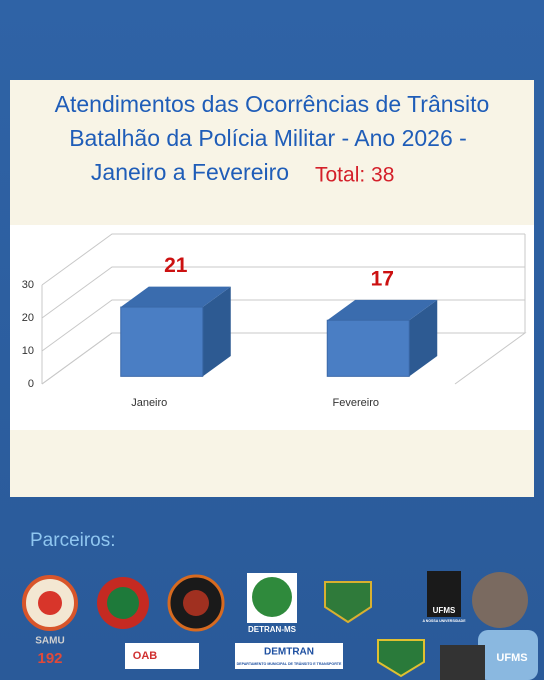 This screenshot has width=544, height=680. What do you see at coordinates (444, 621) in the screenshot?
I see `logo-text: A NOSSA UNIVERSIDADE` at bounding box center [444, 621].